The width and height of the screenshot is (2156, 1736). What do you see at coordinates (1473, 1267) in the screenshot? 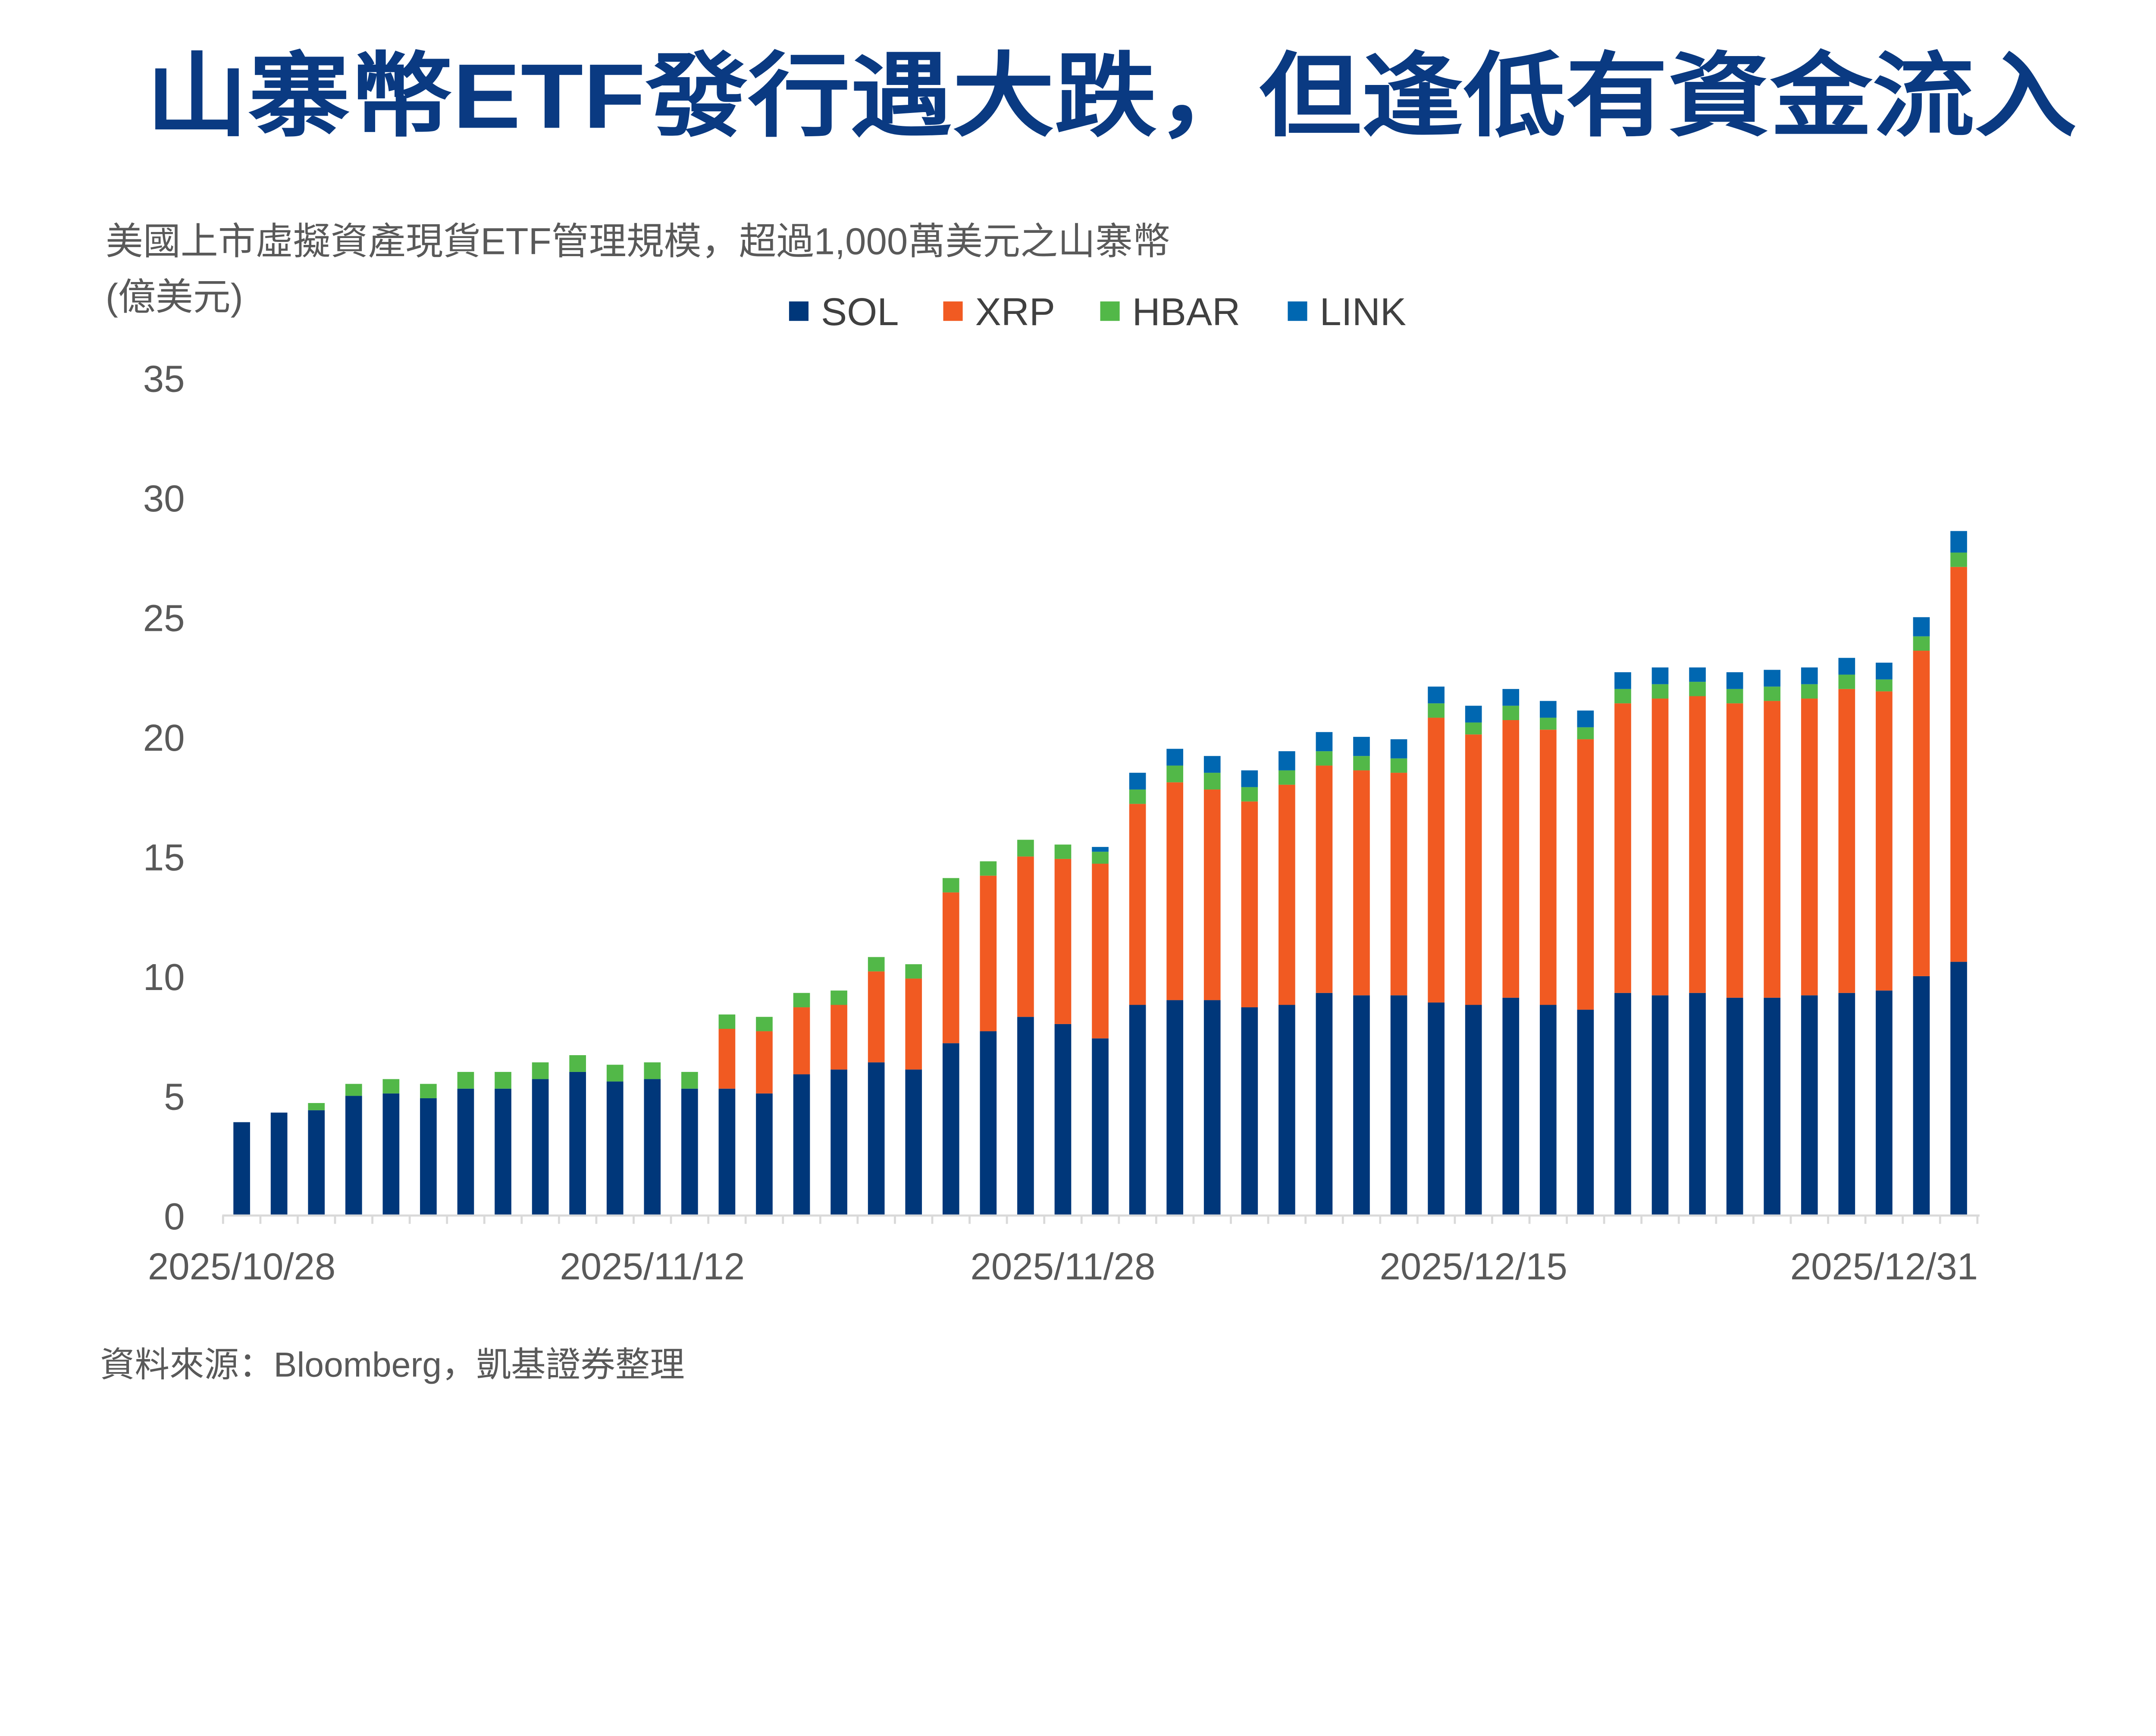
I see `x-tick-label: 2025/12/15` at bounding box center [1473, 1267].